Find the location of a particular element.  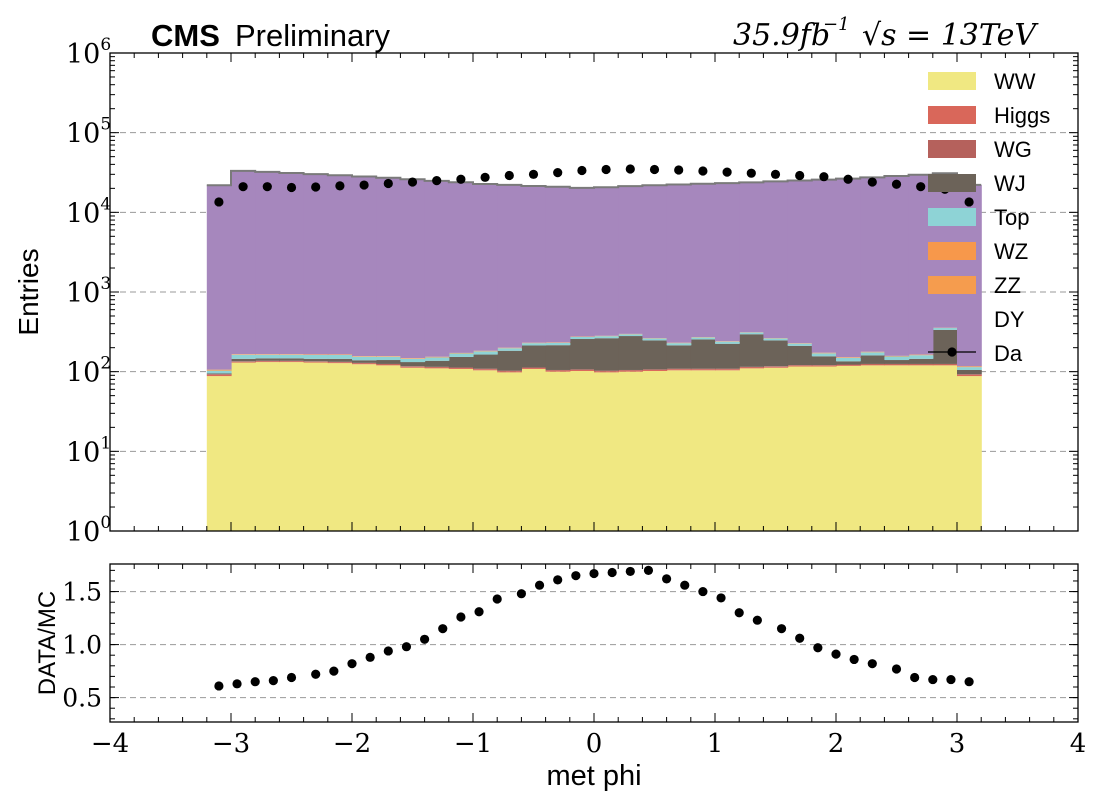

legend-label-data: Da is located at coordinates (1008, 353).